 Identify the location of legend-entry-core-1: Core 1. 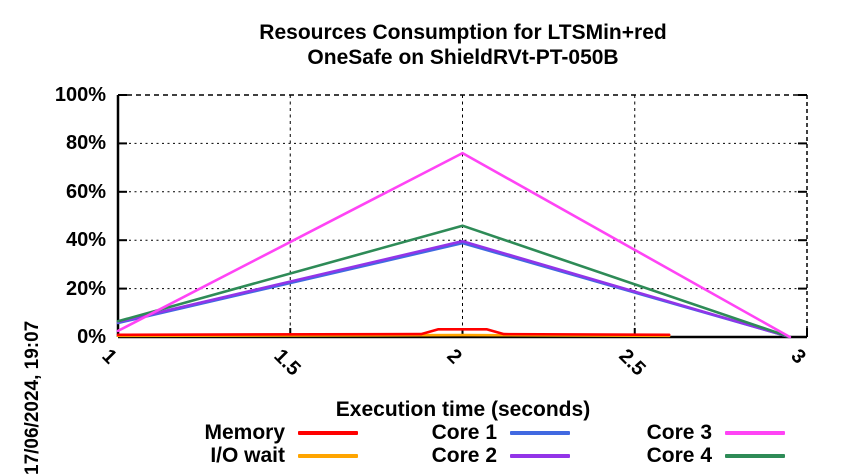
(472, 432).